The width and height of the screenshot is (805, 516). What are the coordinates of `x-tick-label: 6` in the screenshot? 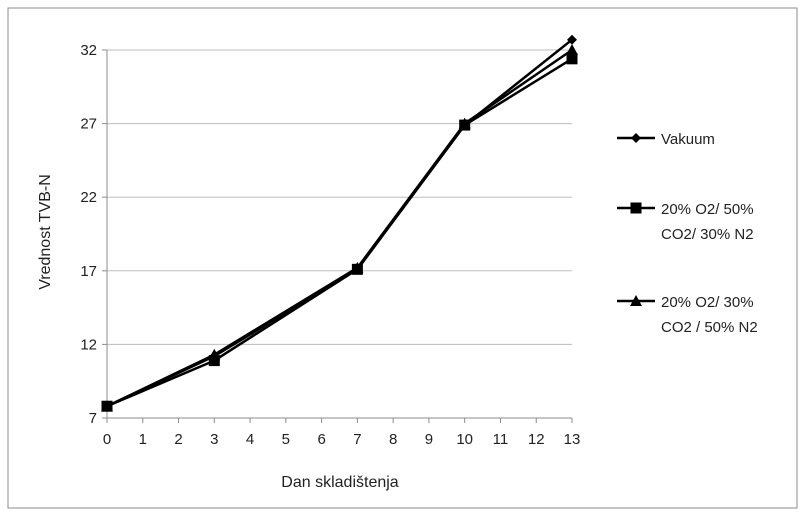 It's located at (321, 439).